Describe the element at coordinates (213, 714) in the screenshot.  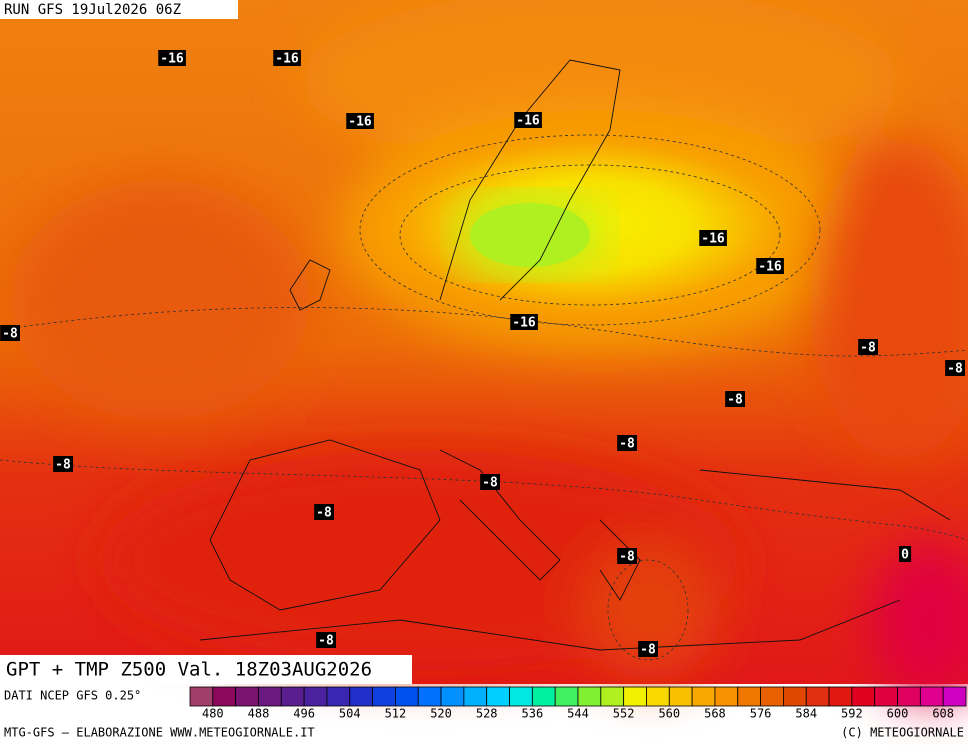
I see `colorbar-label: 480` at that location.